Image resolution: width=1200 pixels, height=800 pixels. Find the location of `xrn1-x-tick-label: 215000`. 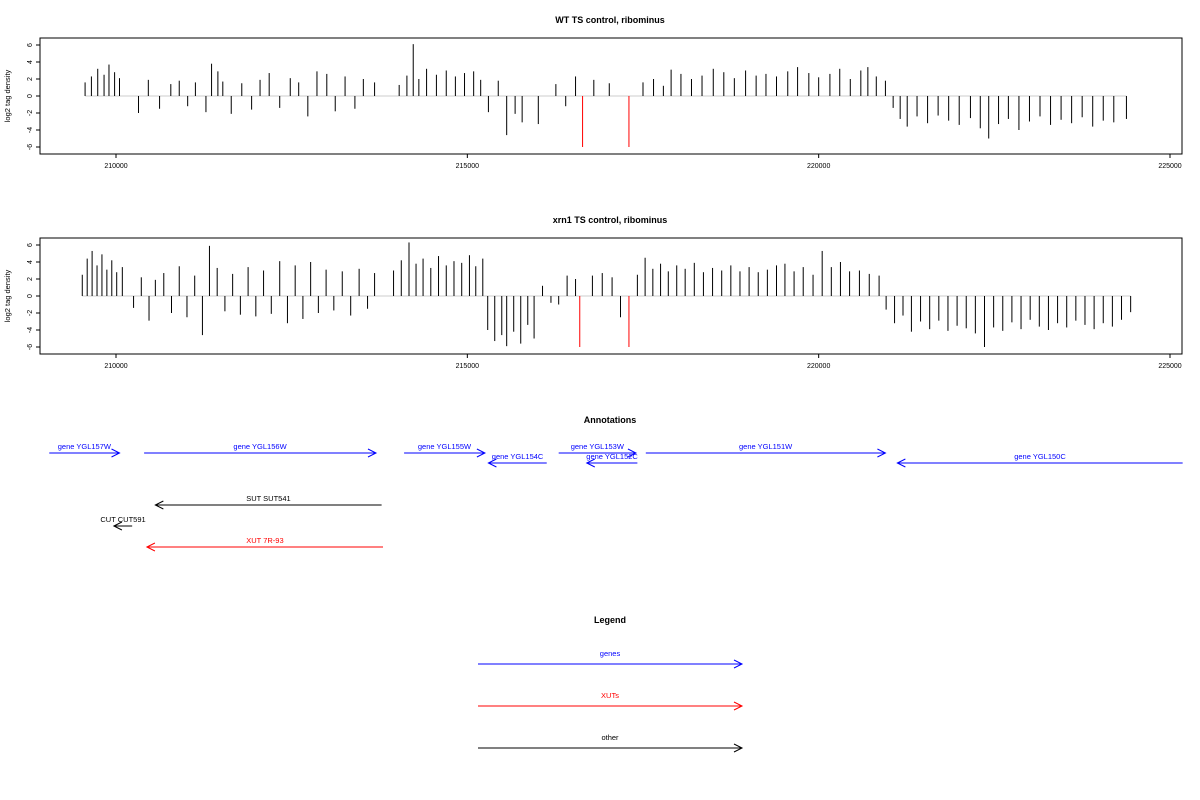

xrn1-x-tick-label: 215000 is located at coordinates (467, 366).